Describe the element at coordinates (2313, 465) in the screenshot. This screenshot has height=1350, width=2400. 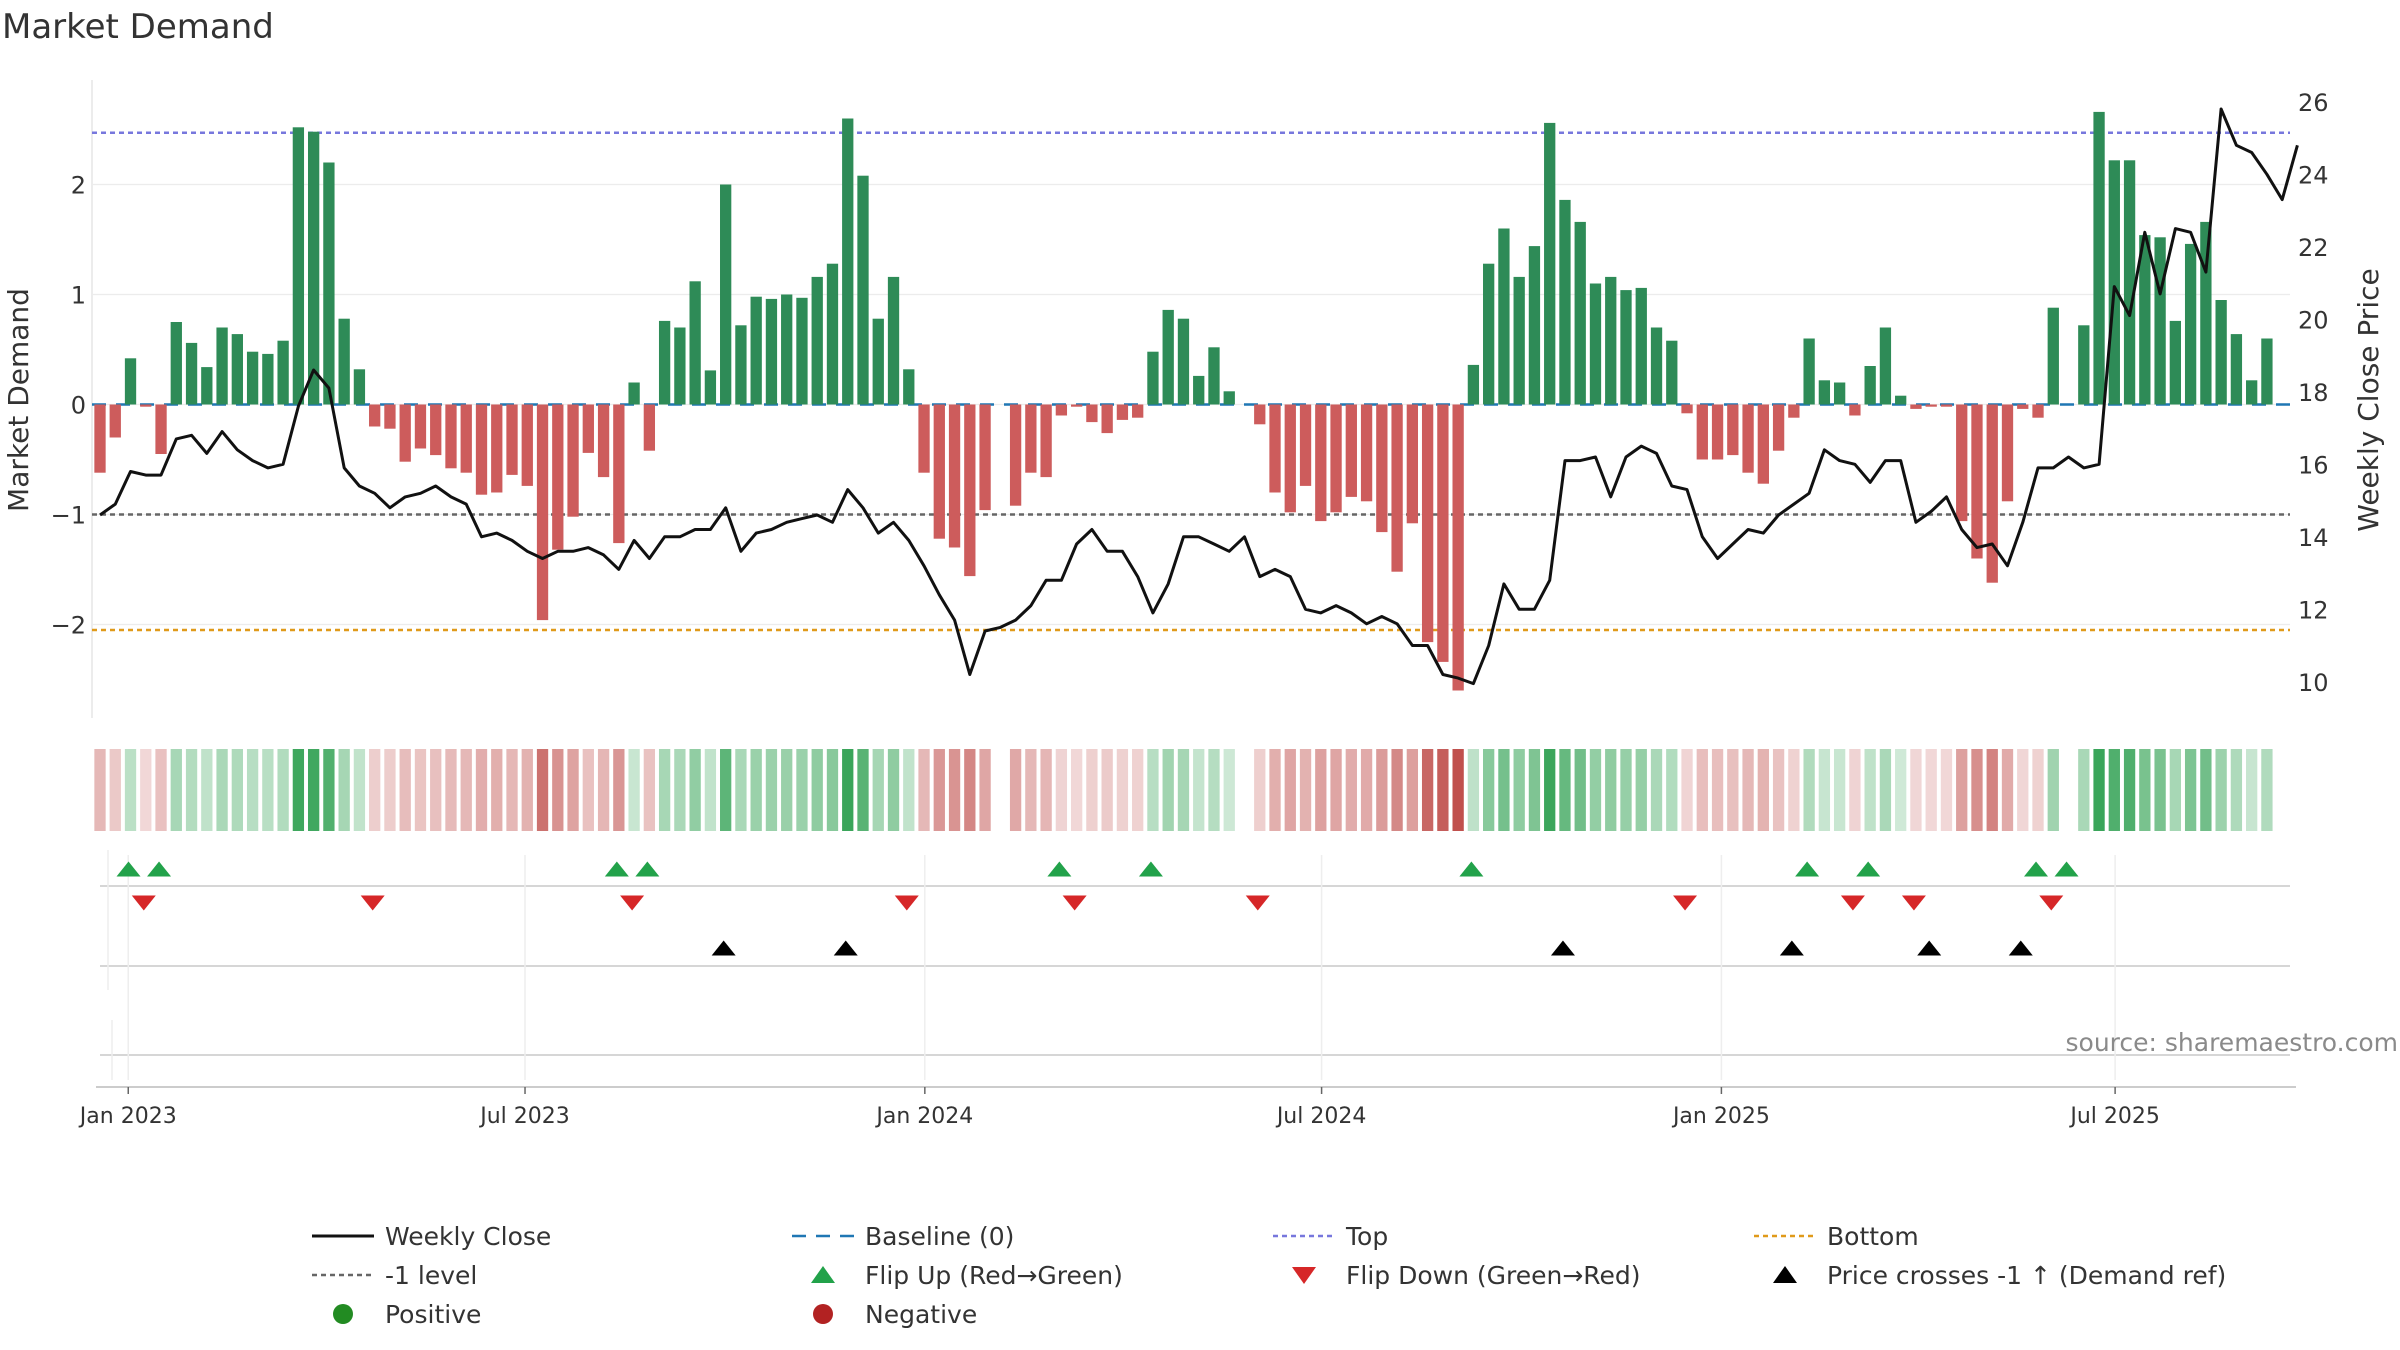
I see `right-tick-label: 16` at that location.